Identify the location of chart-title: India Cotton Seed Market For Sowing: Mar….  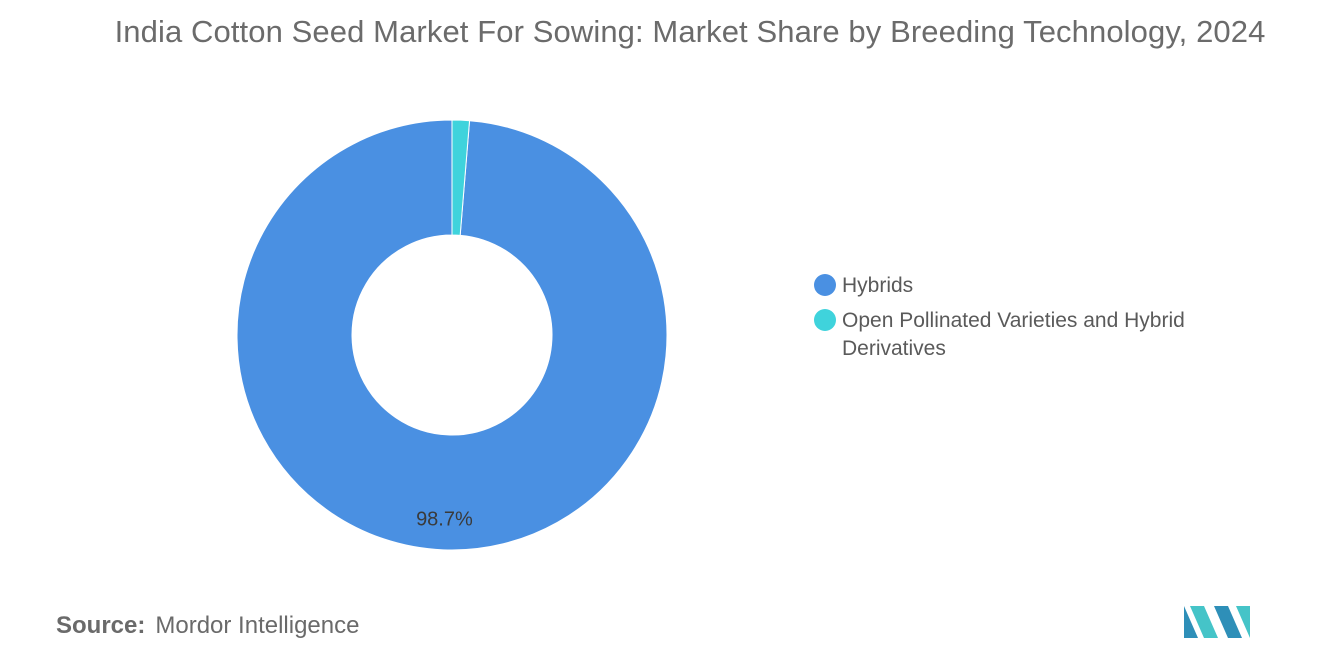
(690, 31).